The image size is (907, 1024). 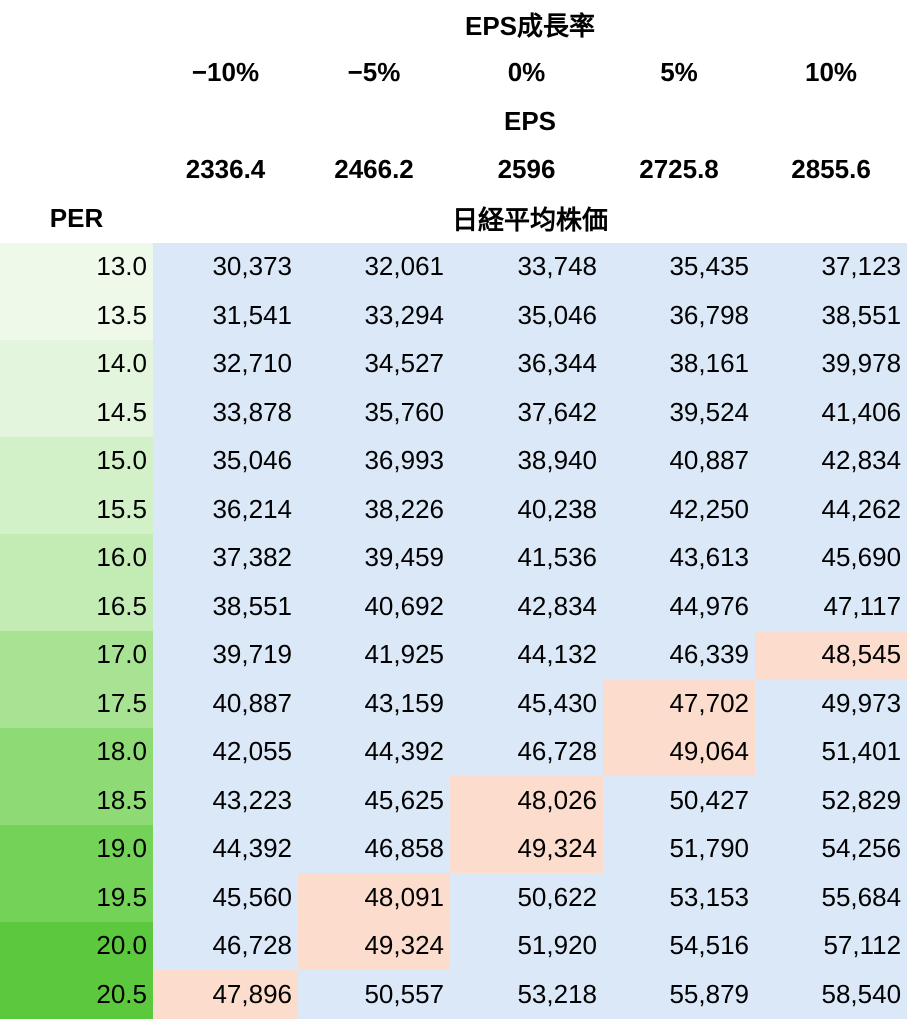 I want to click on table-row: 13.5 31,541 33,294 35,046 36,798 38,551, so click(x=453, y=315).